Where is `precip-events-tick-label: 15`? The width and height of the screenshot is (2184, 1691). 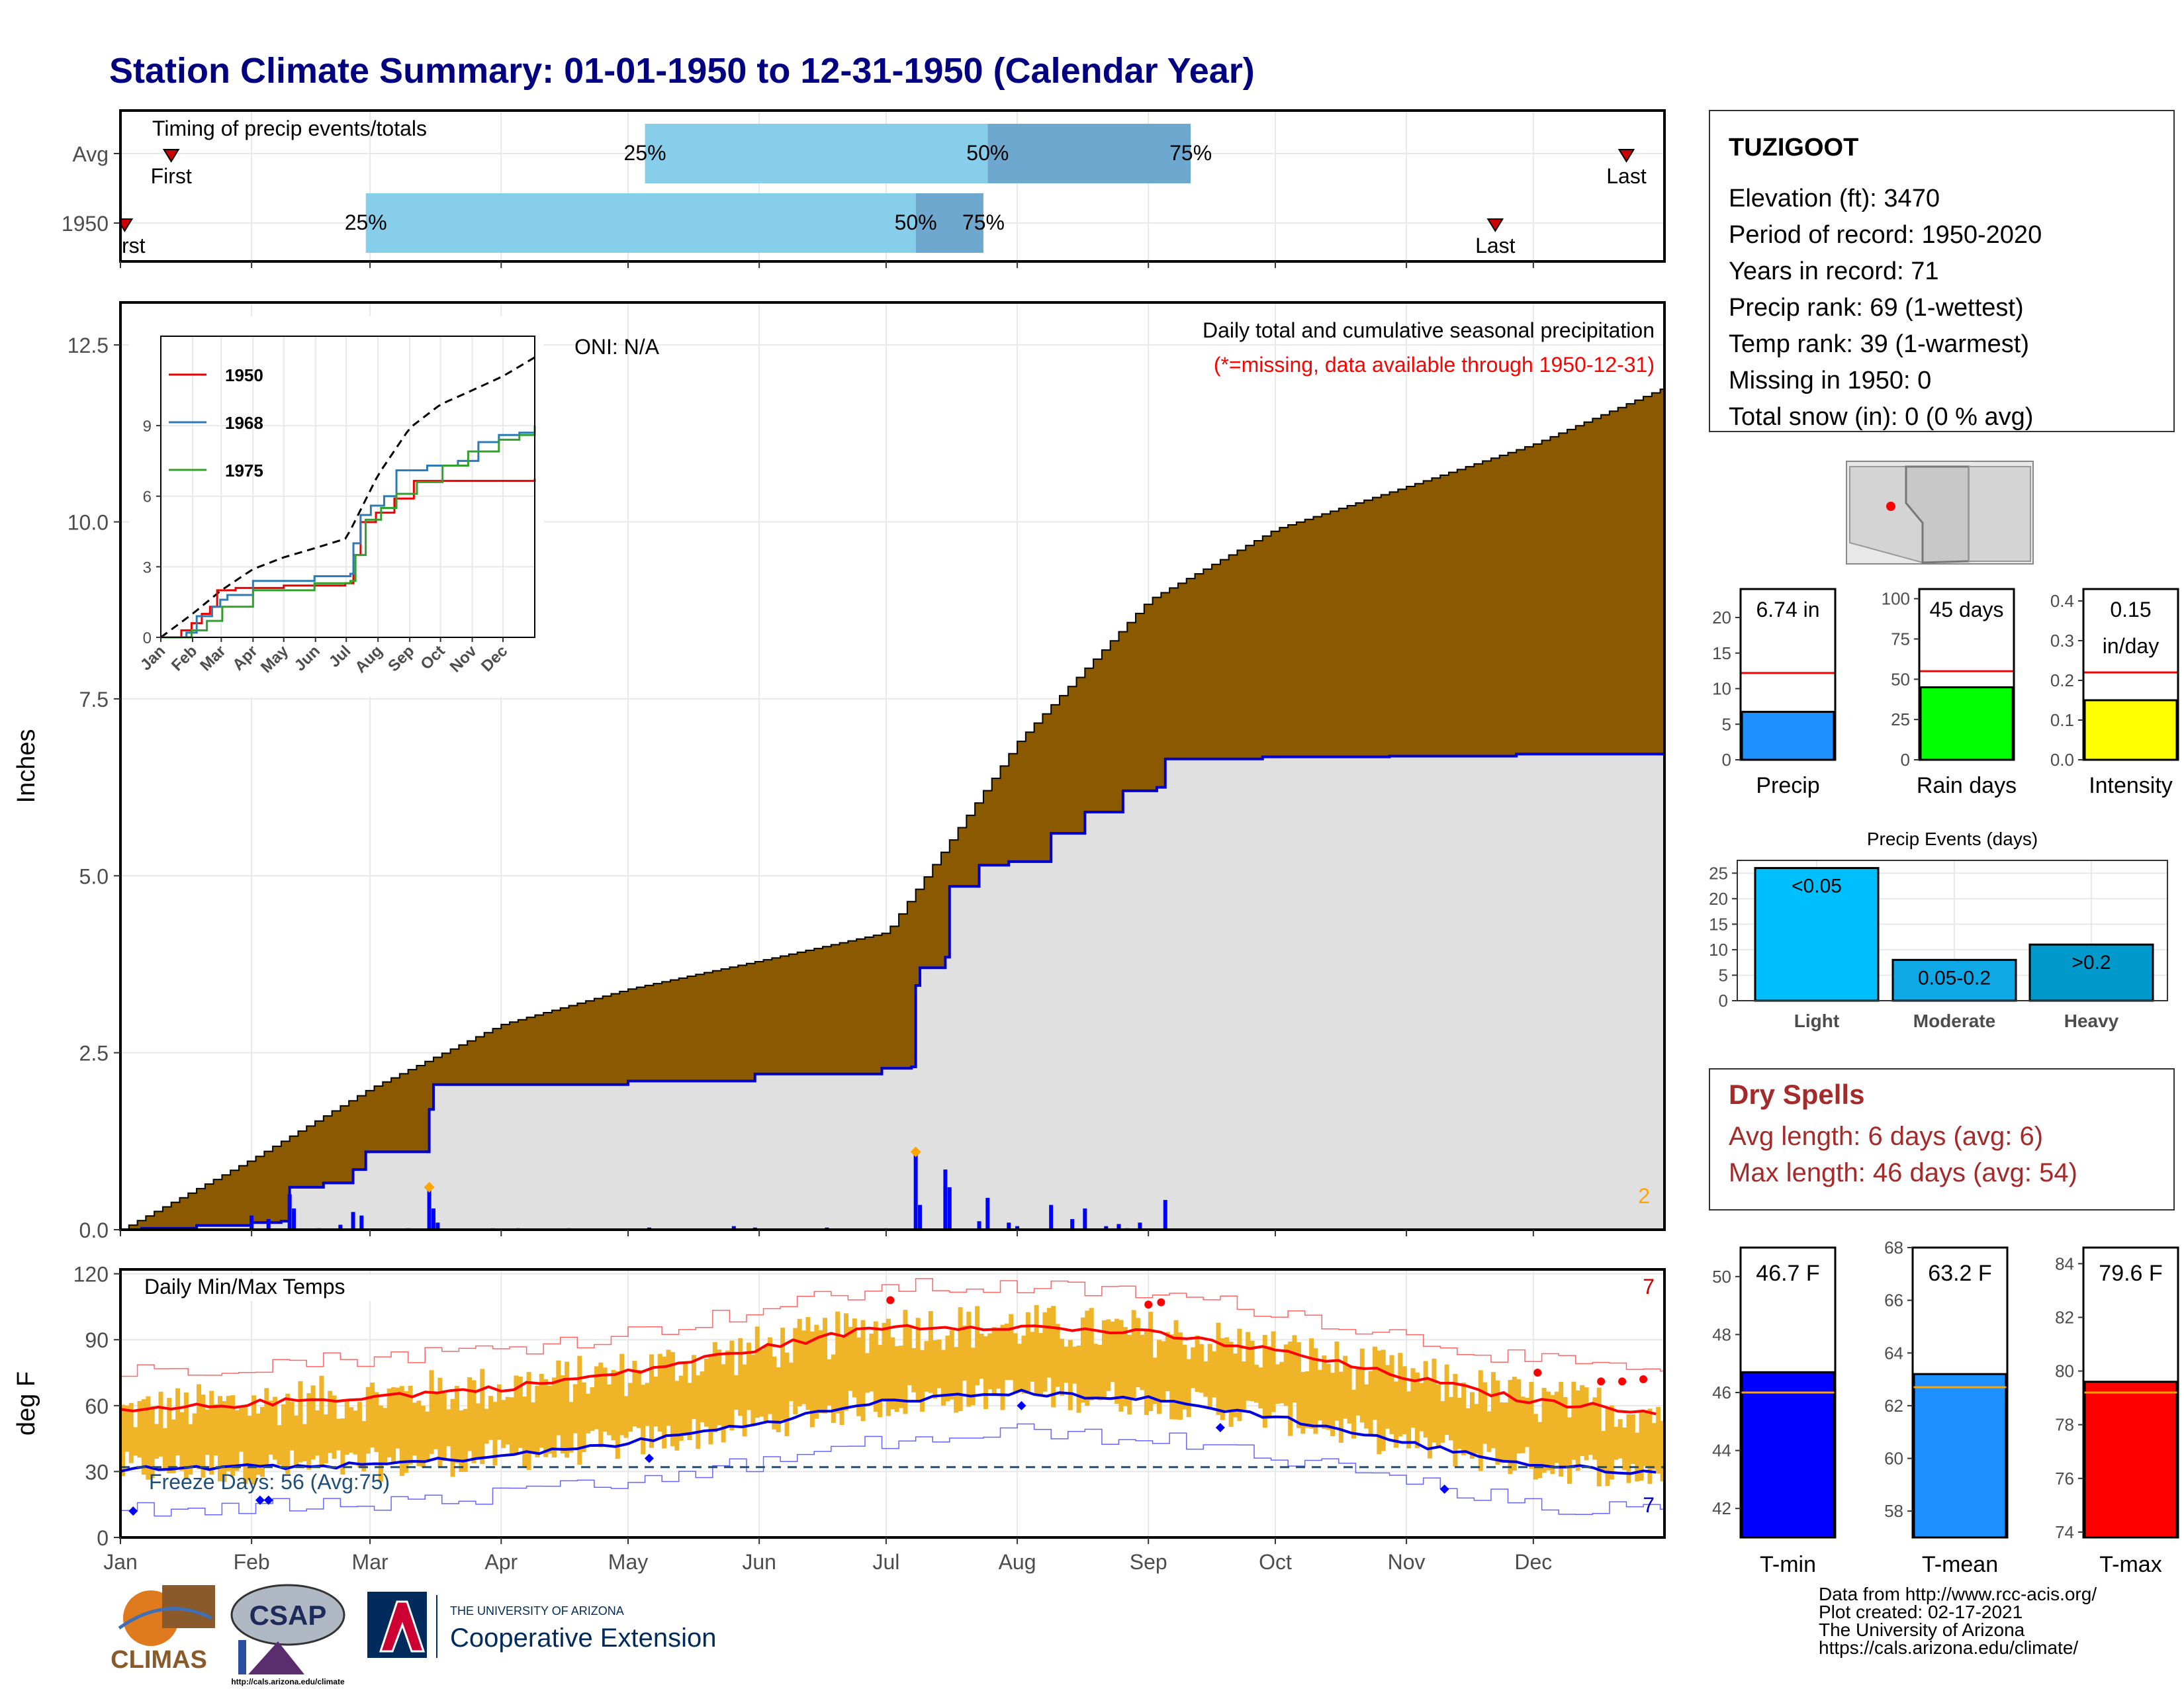 precip-events-tick-label: 15 is located at coordinates (1718, 924).